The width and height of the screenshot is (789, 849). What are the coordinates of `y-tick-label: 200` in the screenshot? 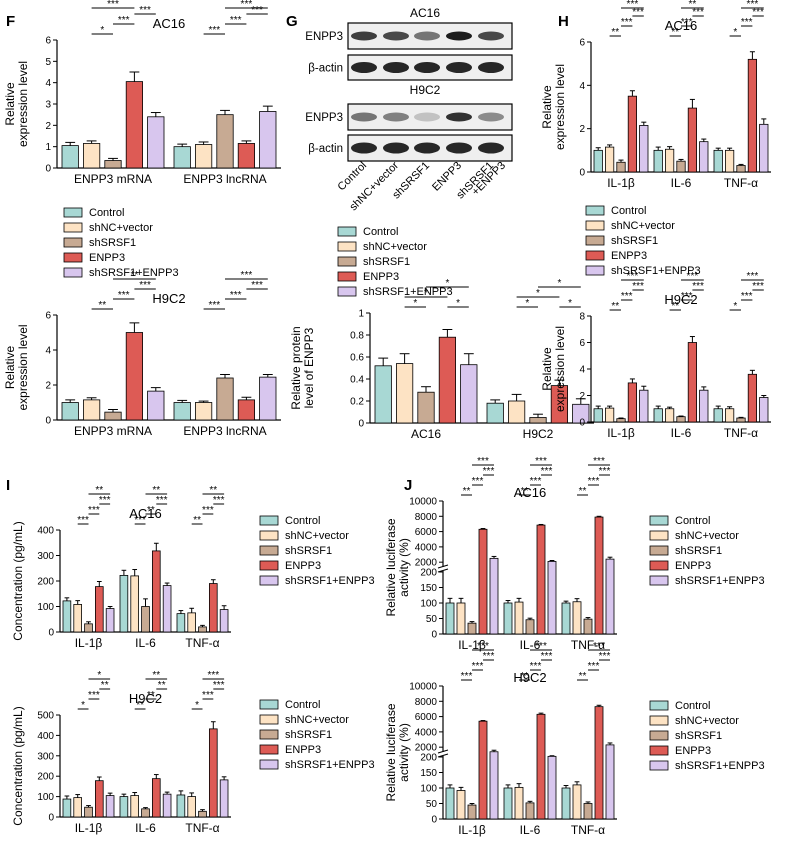 It's located at (428, 573).